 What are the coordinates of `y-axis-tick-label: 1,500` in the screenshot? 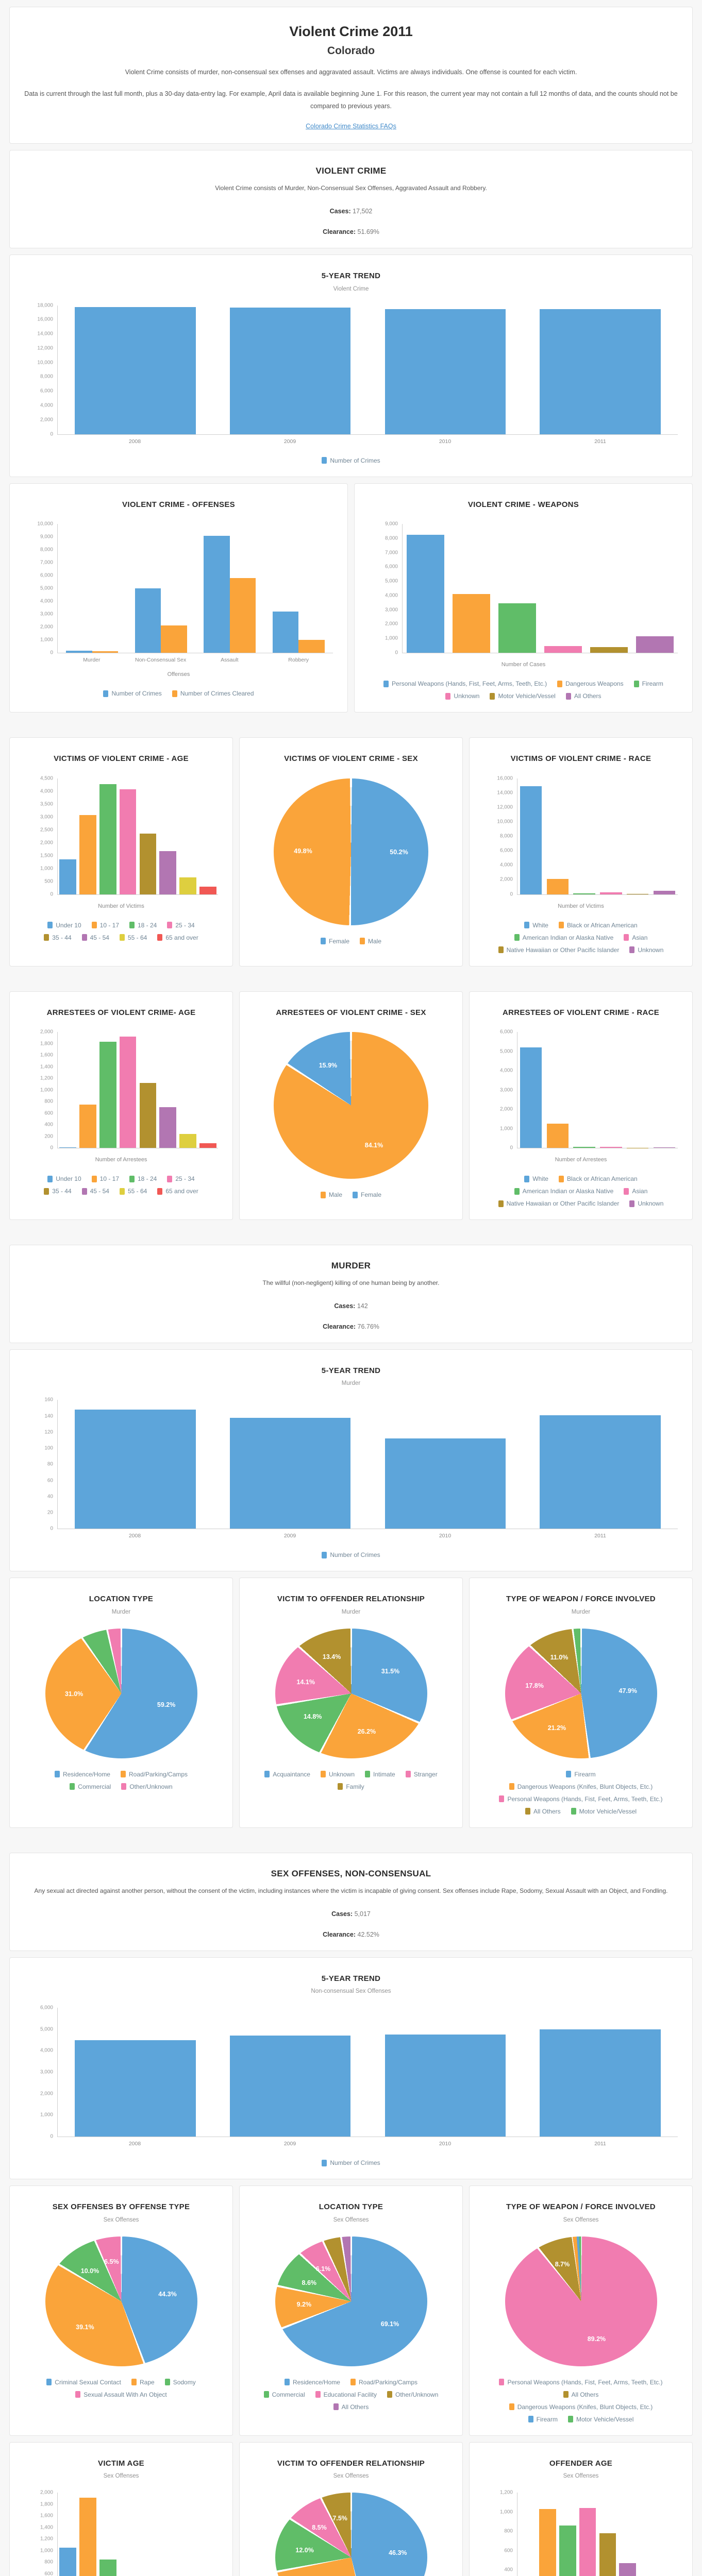 It's located at (46, 856).